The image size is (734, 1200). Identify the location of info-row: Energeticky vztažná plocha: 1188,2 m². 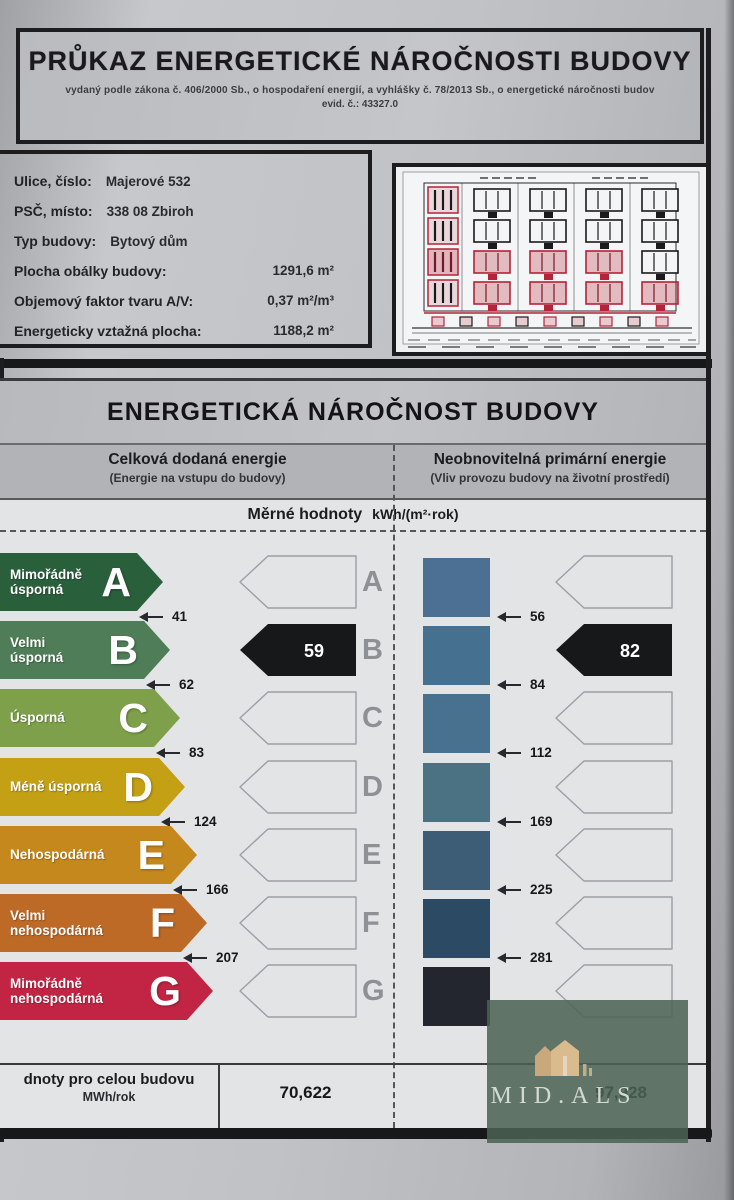
(184, 331).